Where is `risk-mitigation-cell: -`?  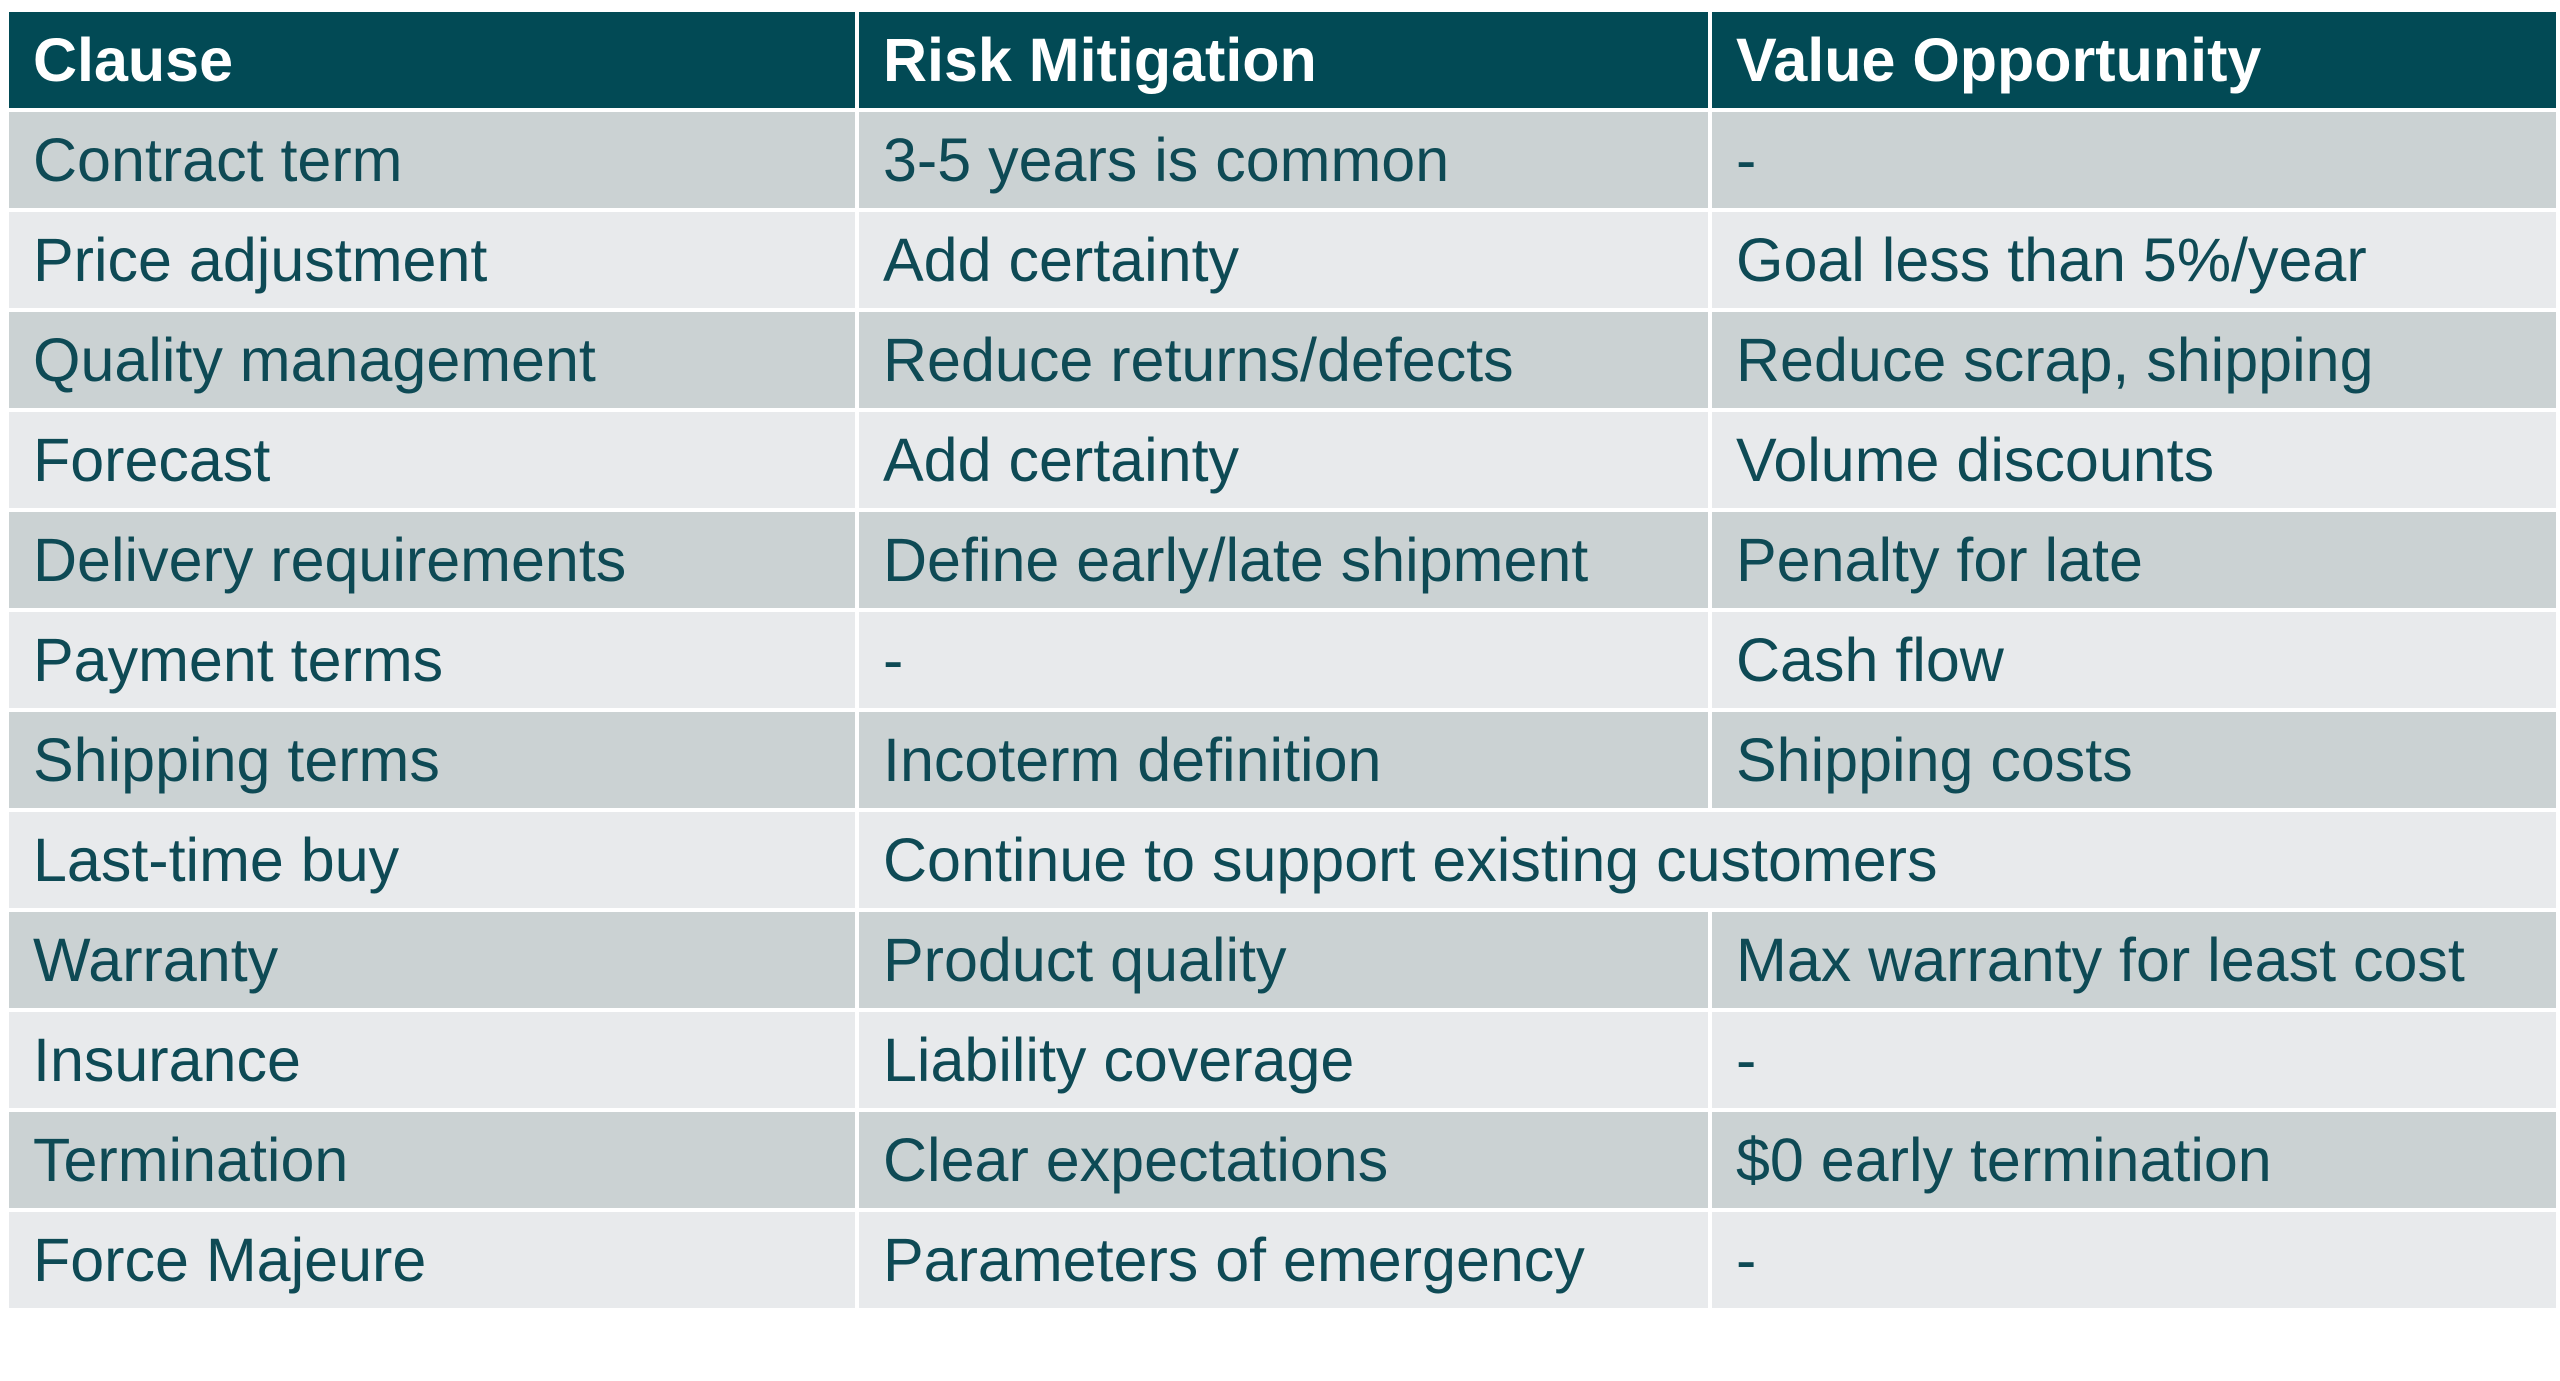
risk-mitigation-cell: - is located at coordinates (1283, 660).